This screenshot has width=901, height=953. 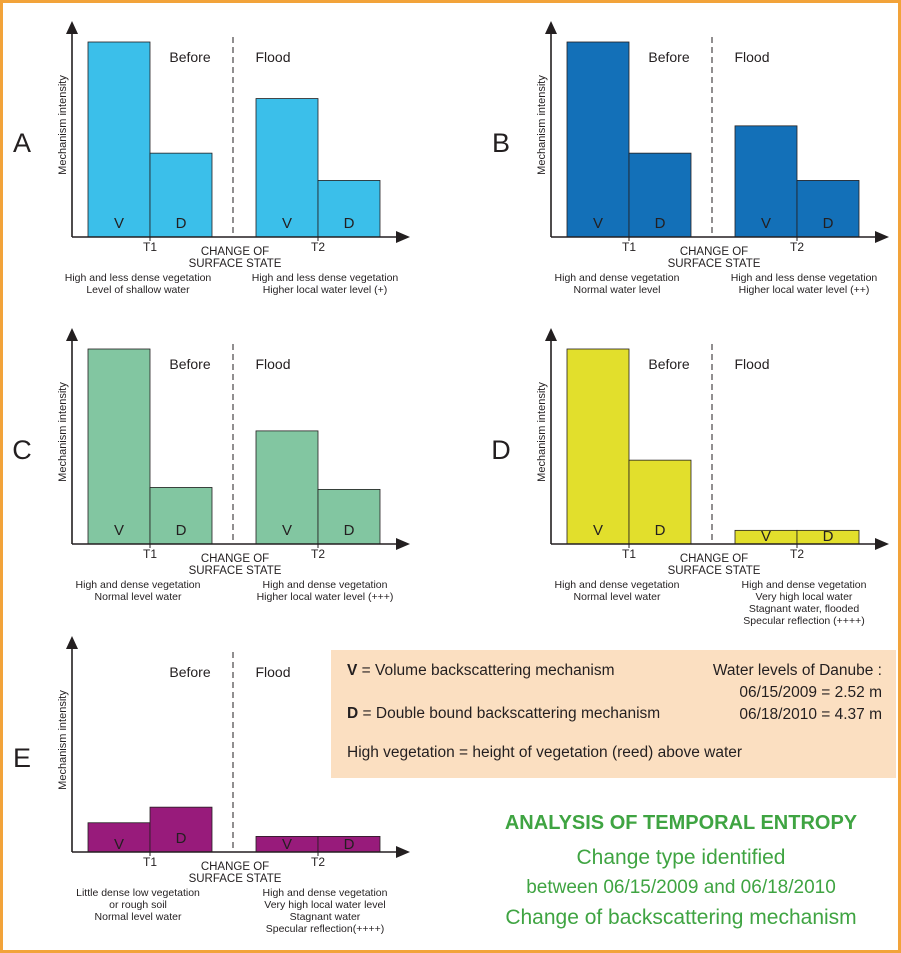 I want to click on panel-e-before-caption-3: Normal level water, so click(x=138, y=917).